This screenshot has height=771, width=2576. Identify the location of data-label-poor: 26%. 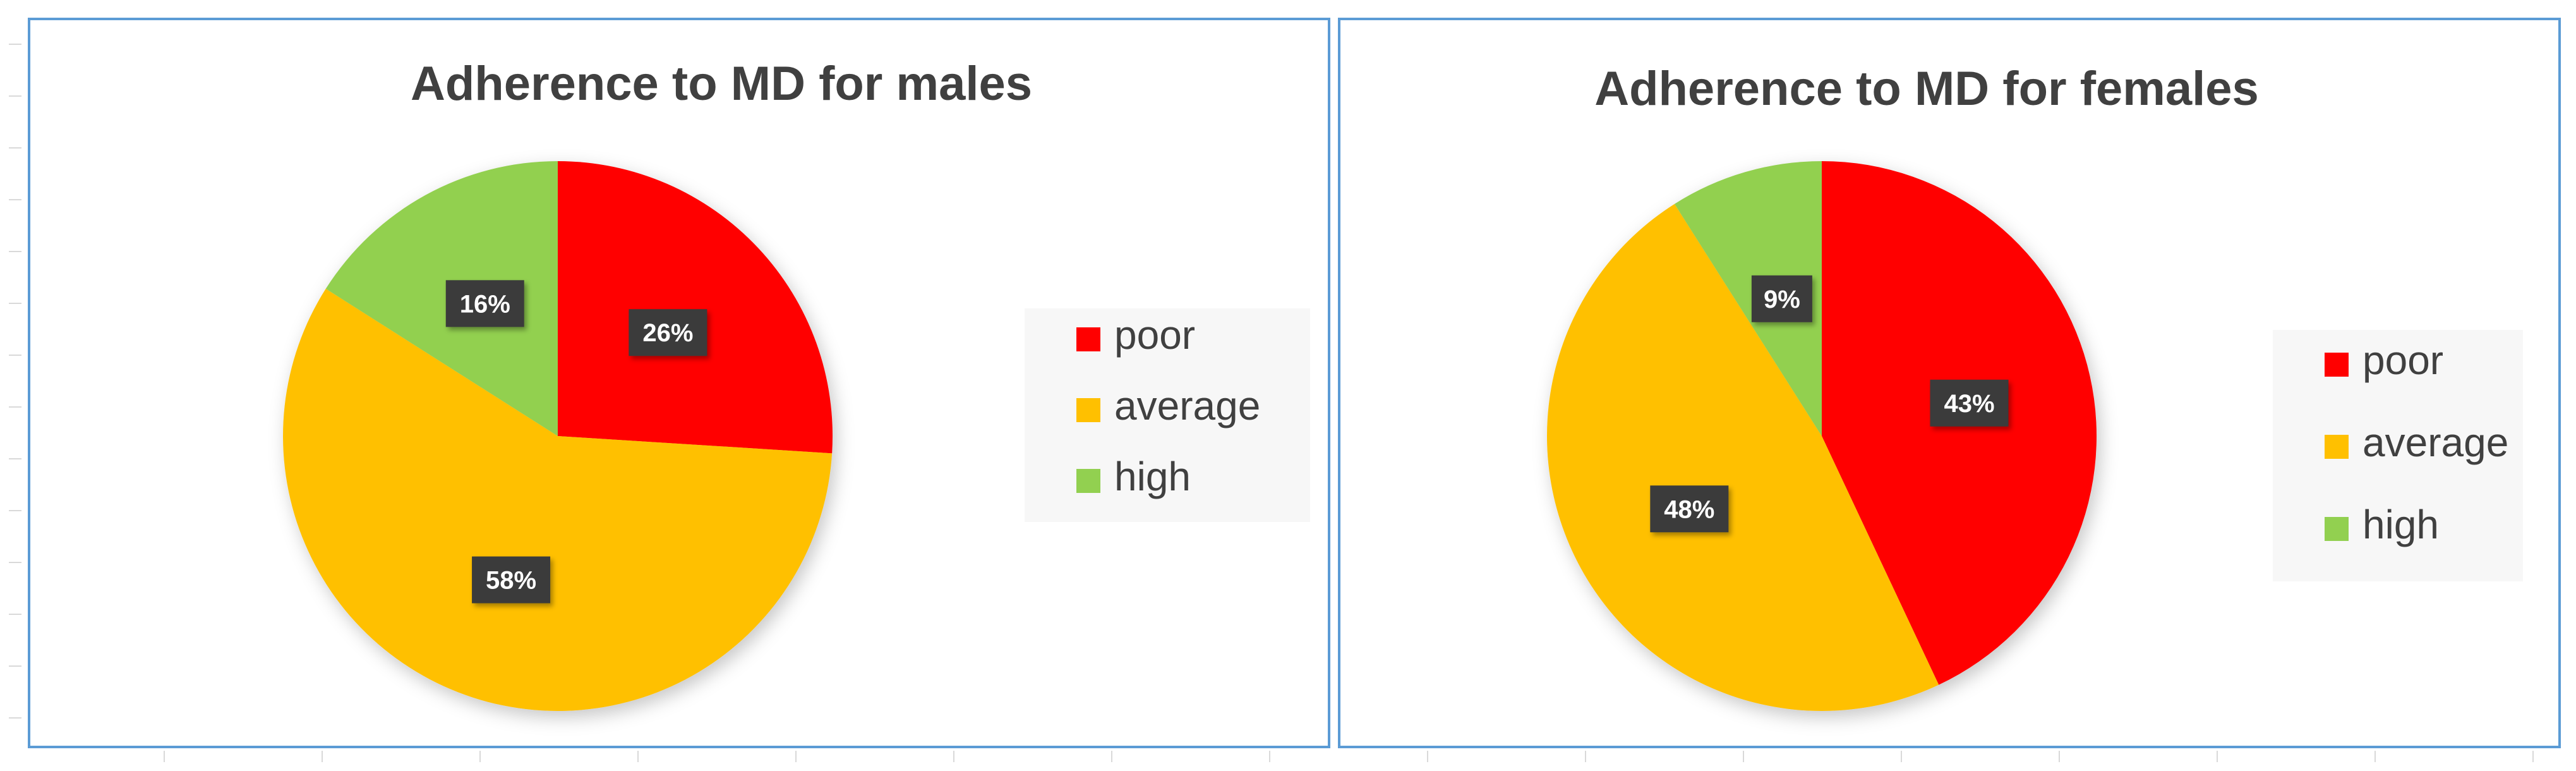
(668, 332).